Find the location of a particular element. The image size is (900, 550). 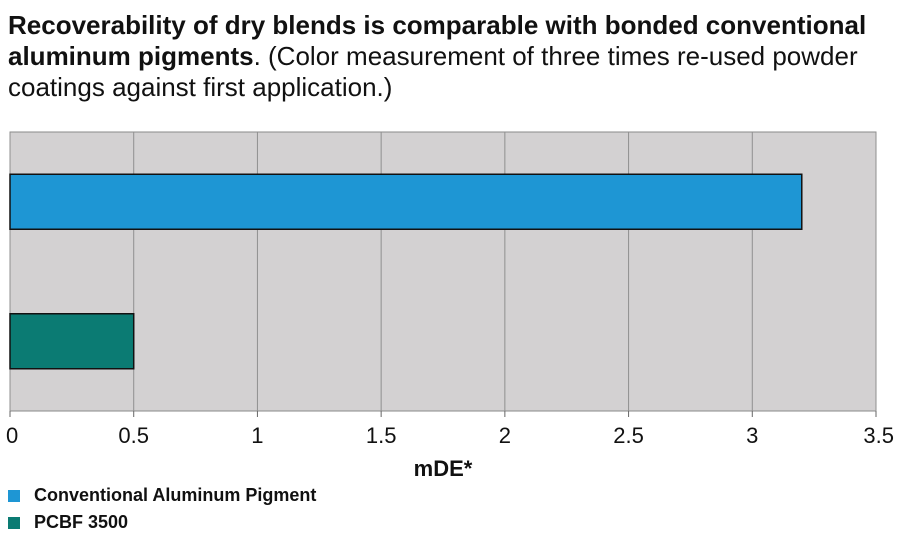

x-tick-label: 1 is located at coordinates (257, 435).